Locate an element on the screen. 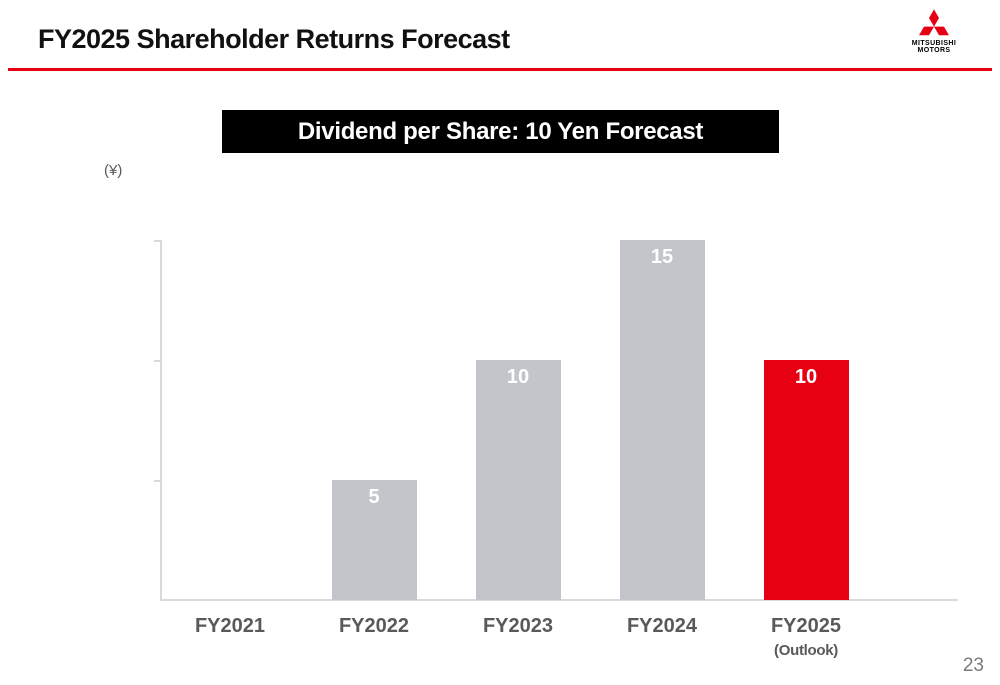  bar-fy2025: 10 is located at coordinates (806, 480).